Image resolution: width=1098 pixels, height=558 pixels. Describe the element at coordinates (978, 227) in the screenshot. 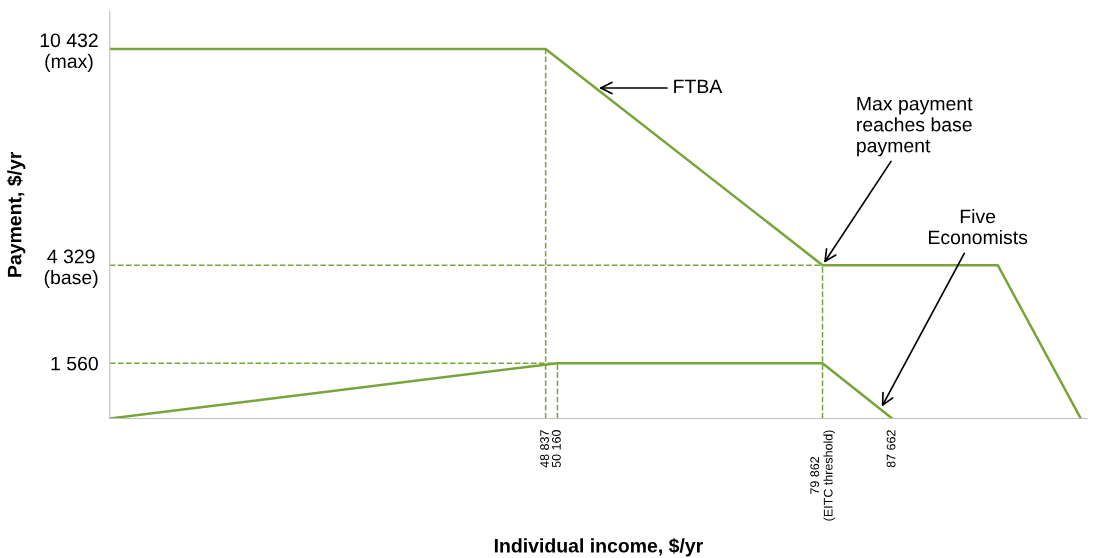

I see `annotation: Five Economists` at that location.